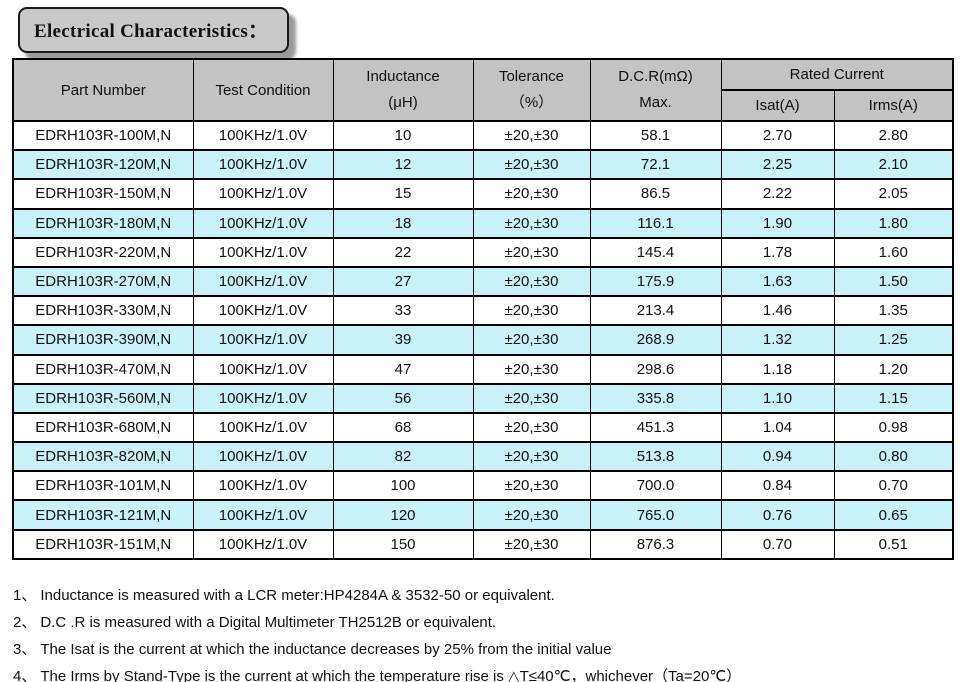 This screenshot has height=682, width=971. What do you see at coordinates (103, 165) in the screenshot?
I see `cell-part-number: EDRH103R-120M,N` at bounding box center [103, 165].